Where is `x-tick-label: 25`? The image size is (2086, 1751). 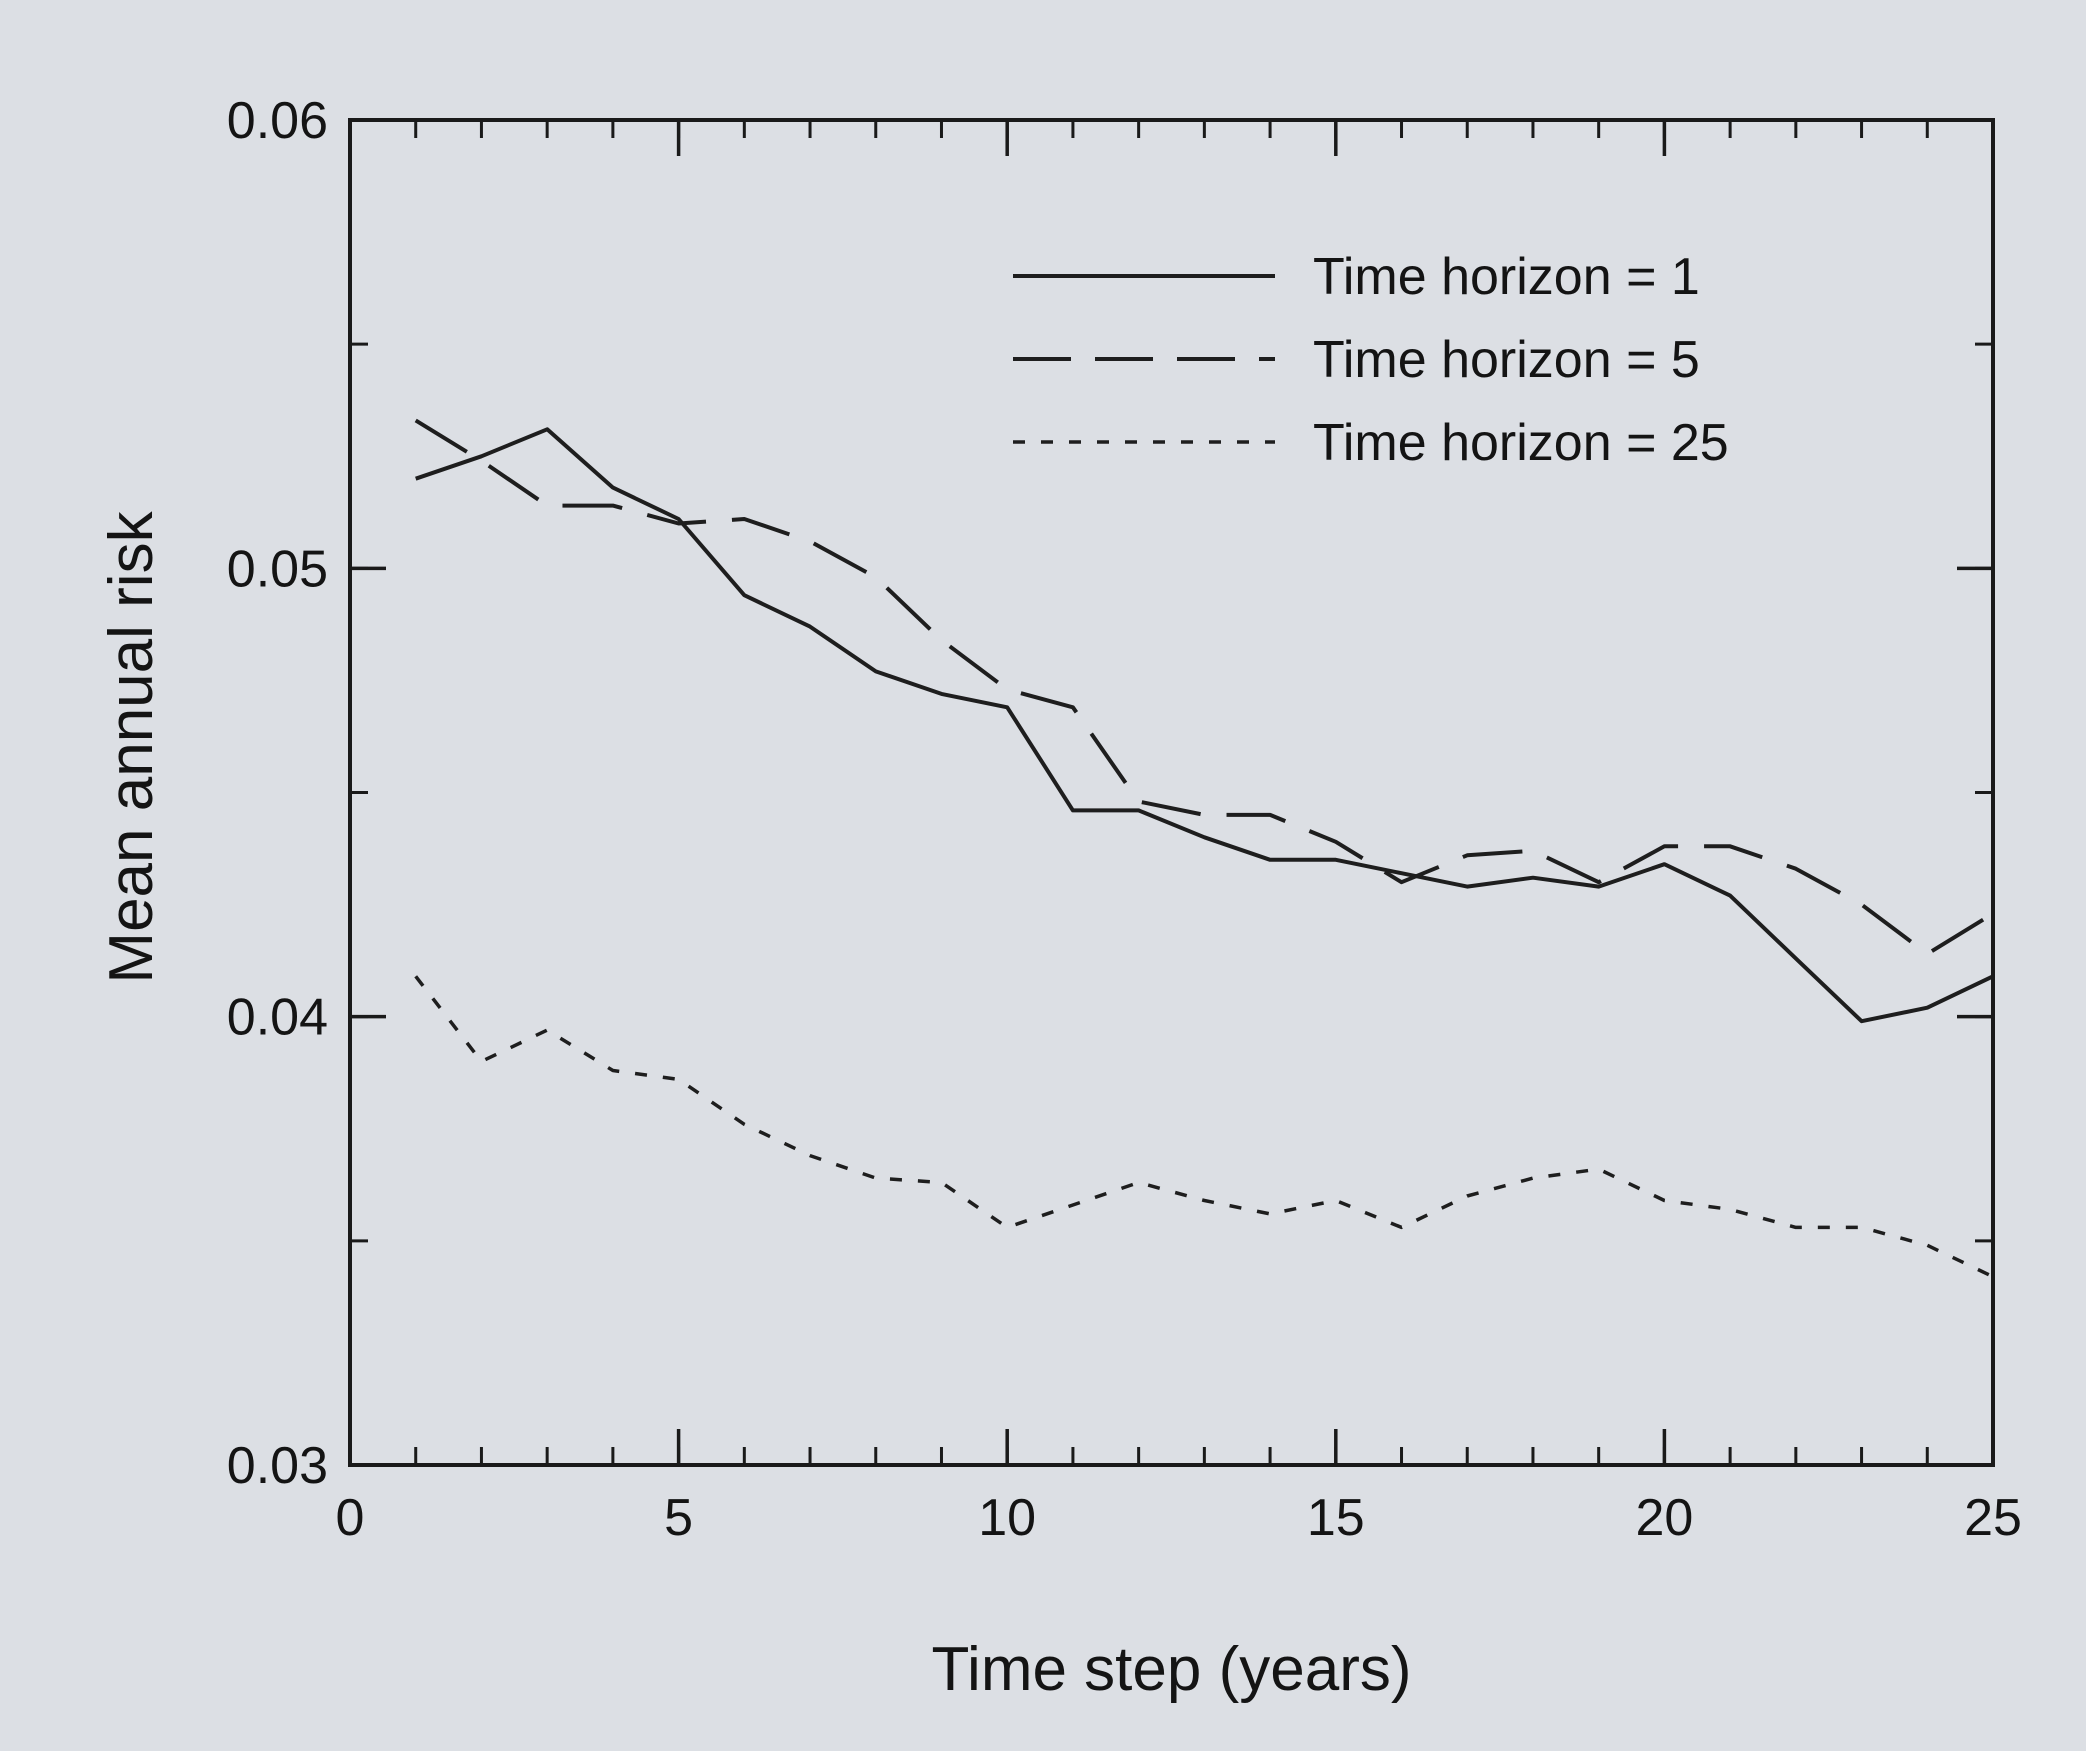
x-tick-label: 25 is located at coordinates (1993, 1518).